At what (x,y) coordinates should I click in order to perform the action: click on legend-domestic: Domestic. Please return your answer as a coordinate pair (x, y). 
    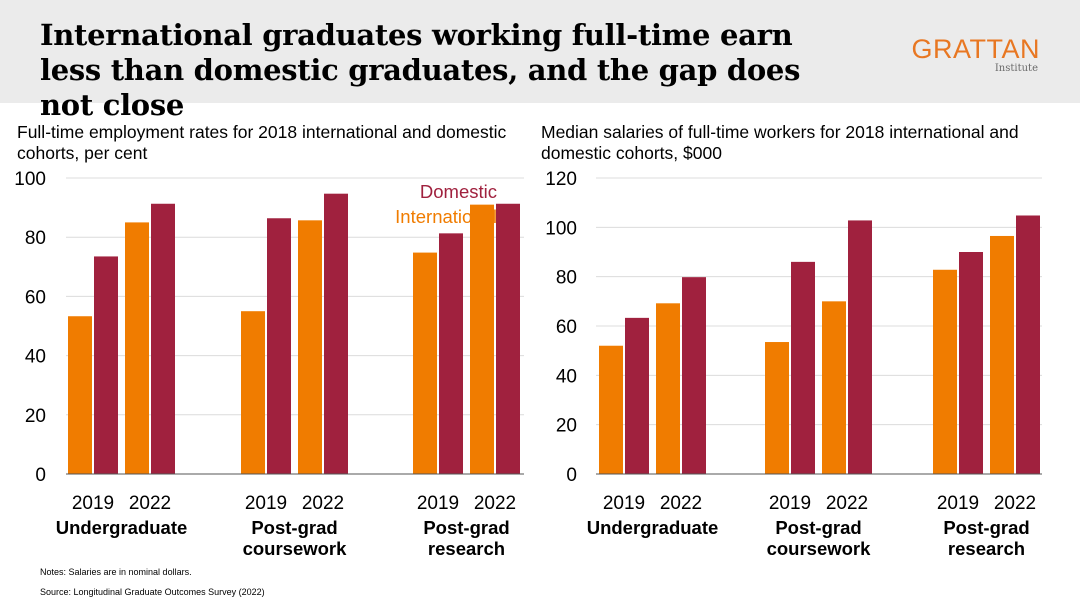
    Looking at the image, I should click on (458, 191).